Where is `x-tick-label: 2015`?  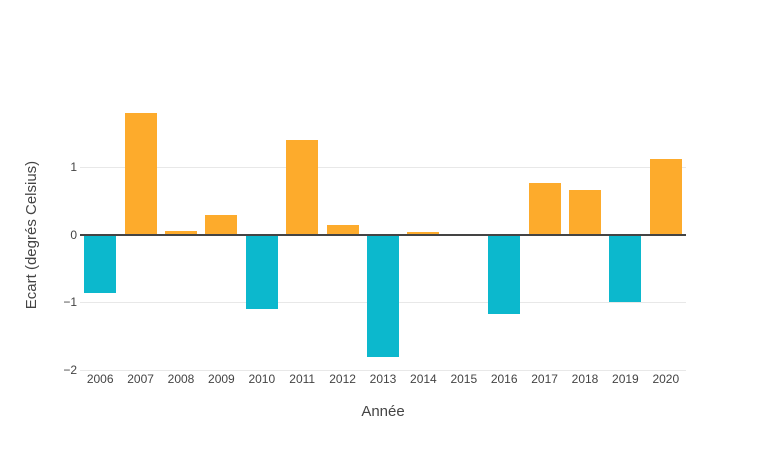 x-tick-label: 2015 is located at coordinates (464, 379).